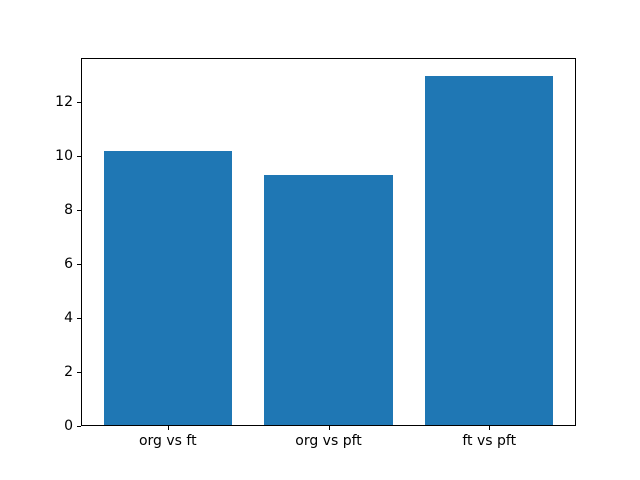 Image resolution: width=640 pixels, height=480 pixels. What do you see at coordinates (489, 441) in the screenshot?
I see `x-tick-label: ft vs pft` at bounding box center [489, 441].